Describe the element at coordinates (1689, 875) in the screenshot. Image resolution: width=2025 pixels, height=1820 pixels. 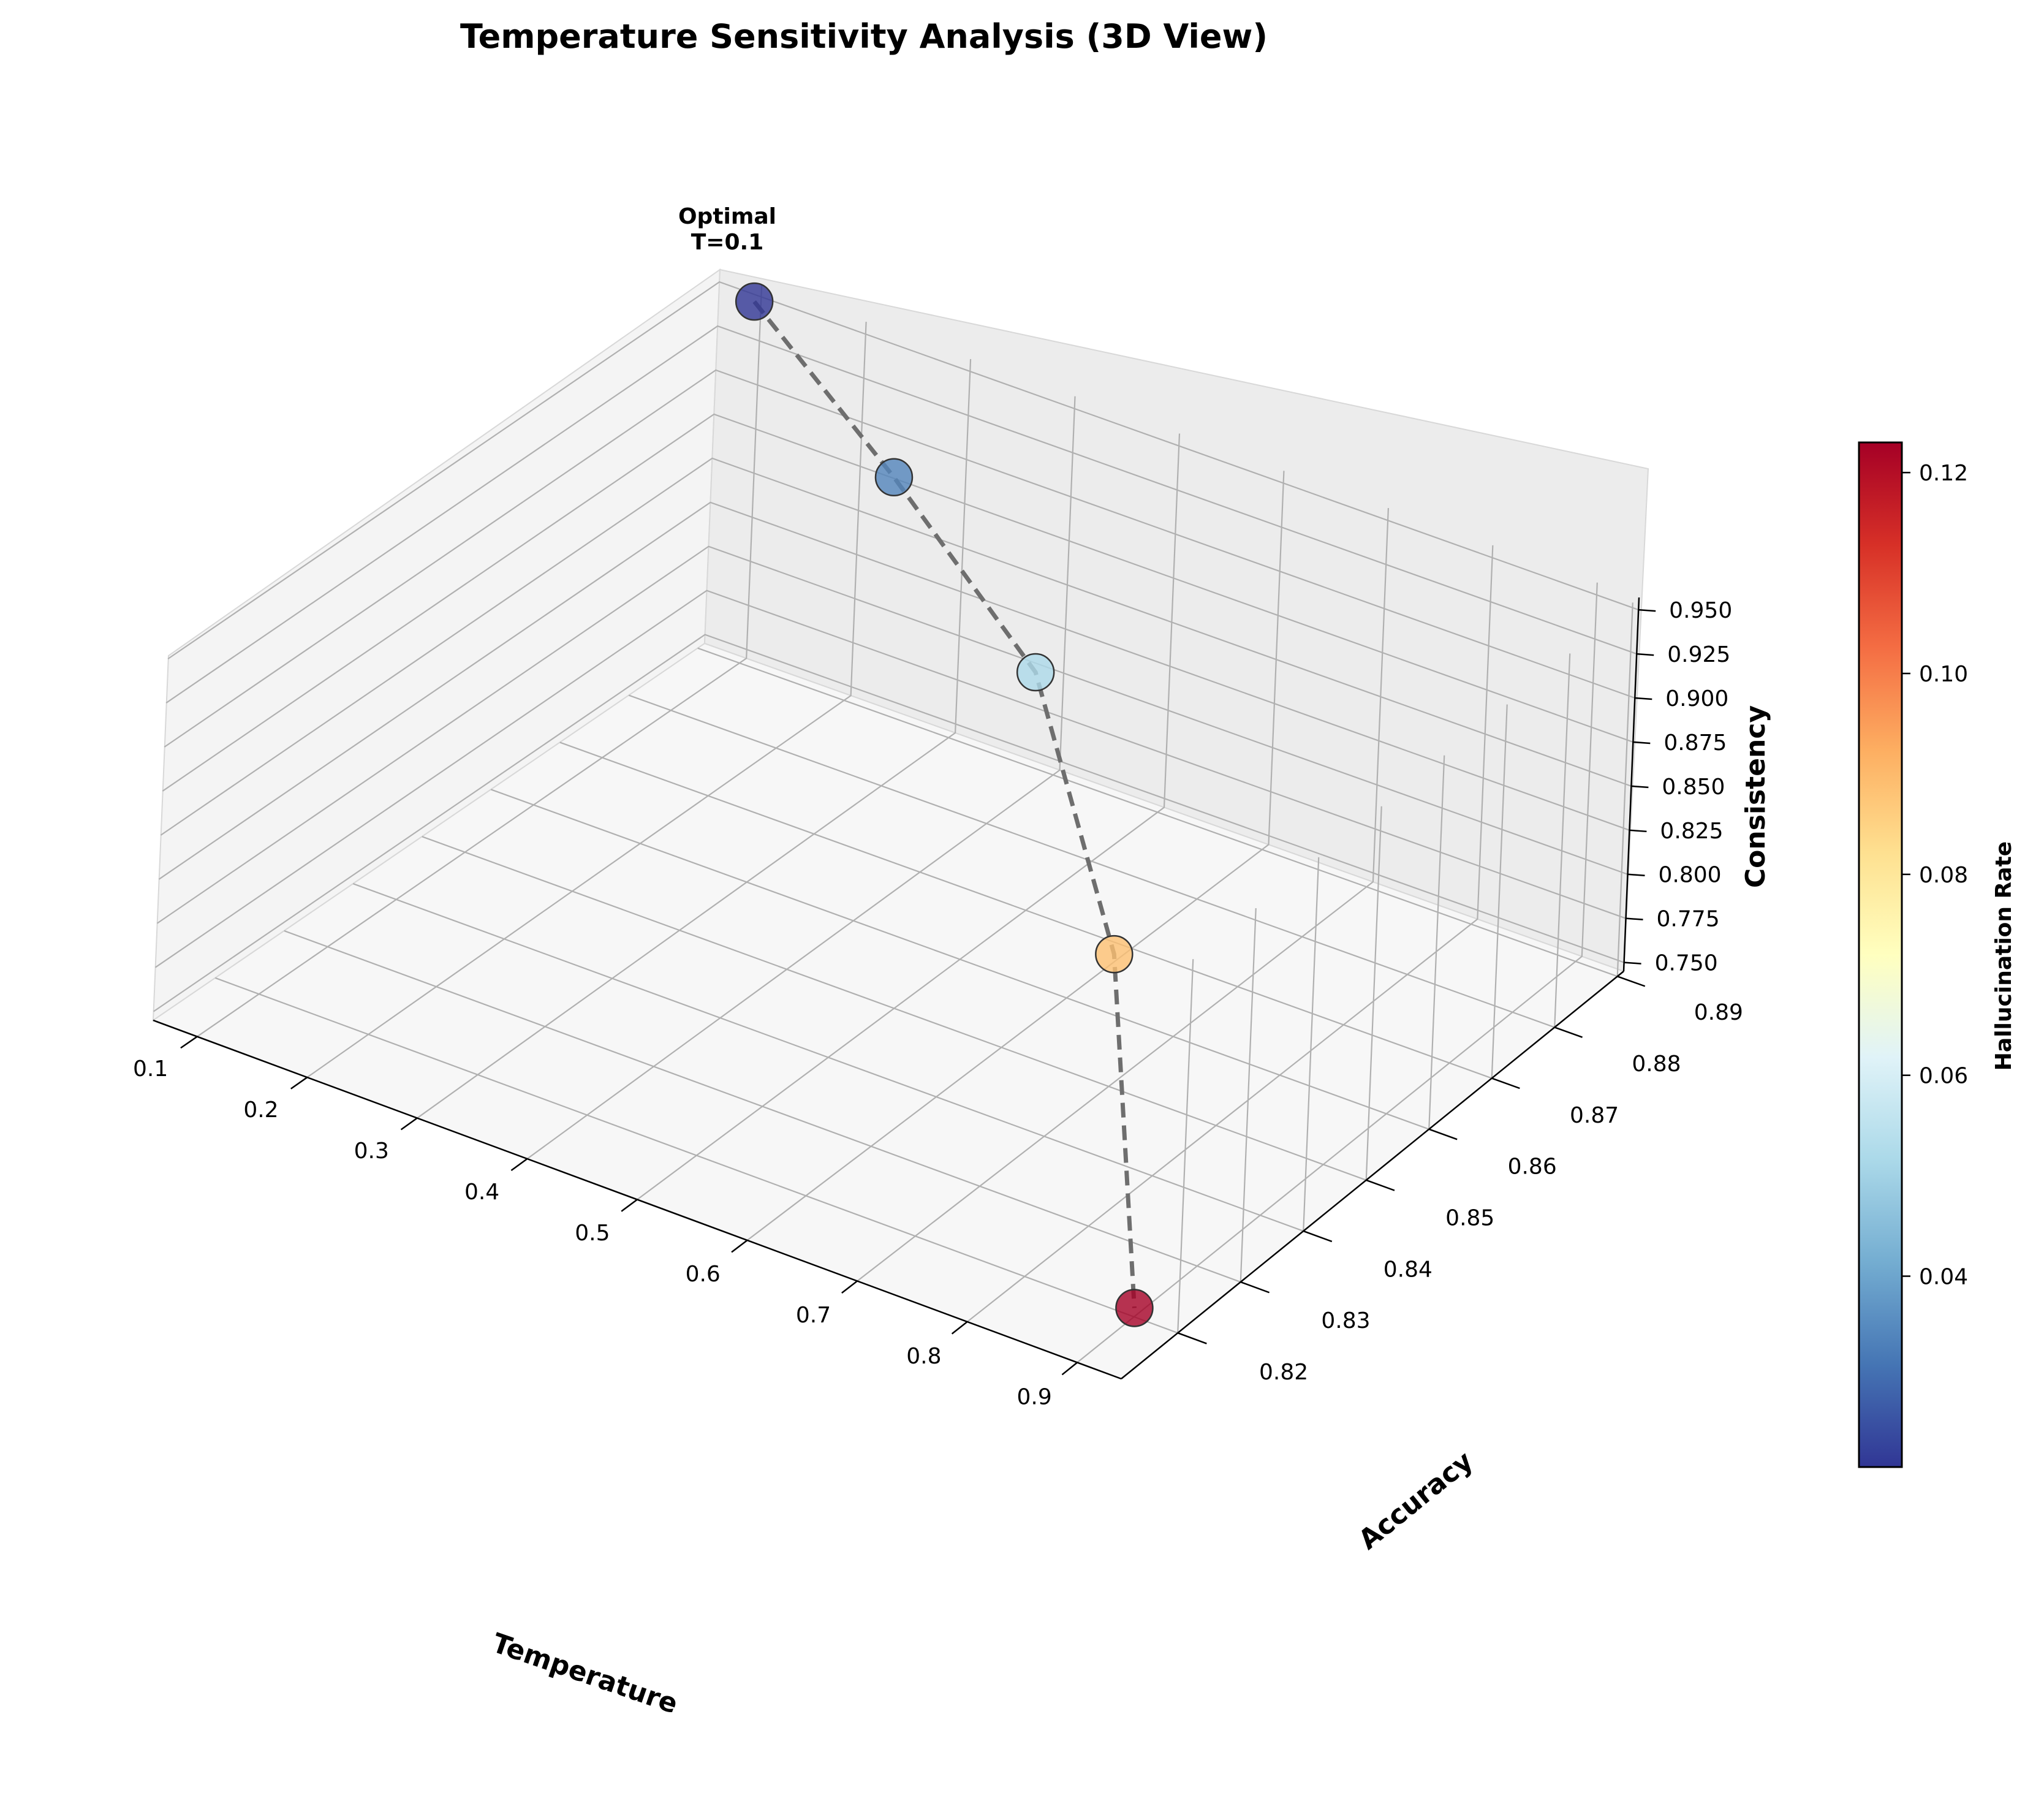
I see `z-tick-label: 0.800` at that location.